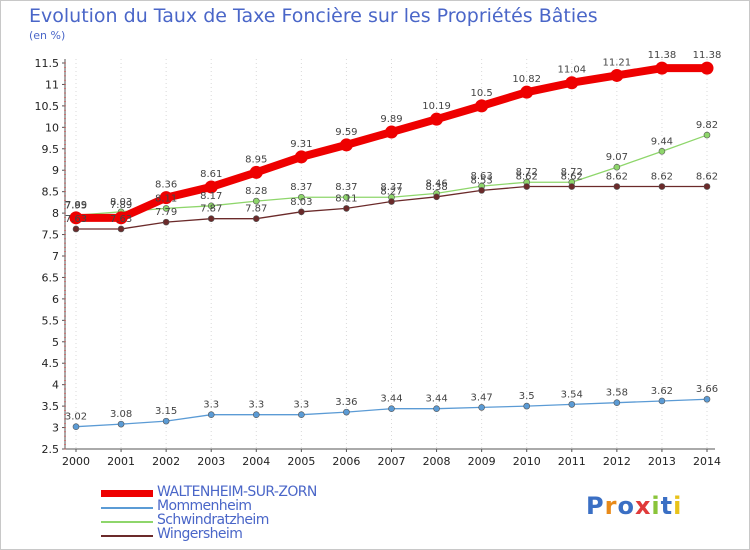 Image resolution: width=750 pixels, height=550 pixels. What do you see at coordinates (256, 461) in the screenshot?
I see `x-tick-label: 2004` at bounding box center [256, 461].